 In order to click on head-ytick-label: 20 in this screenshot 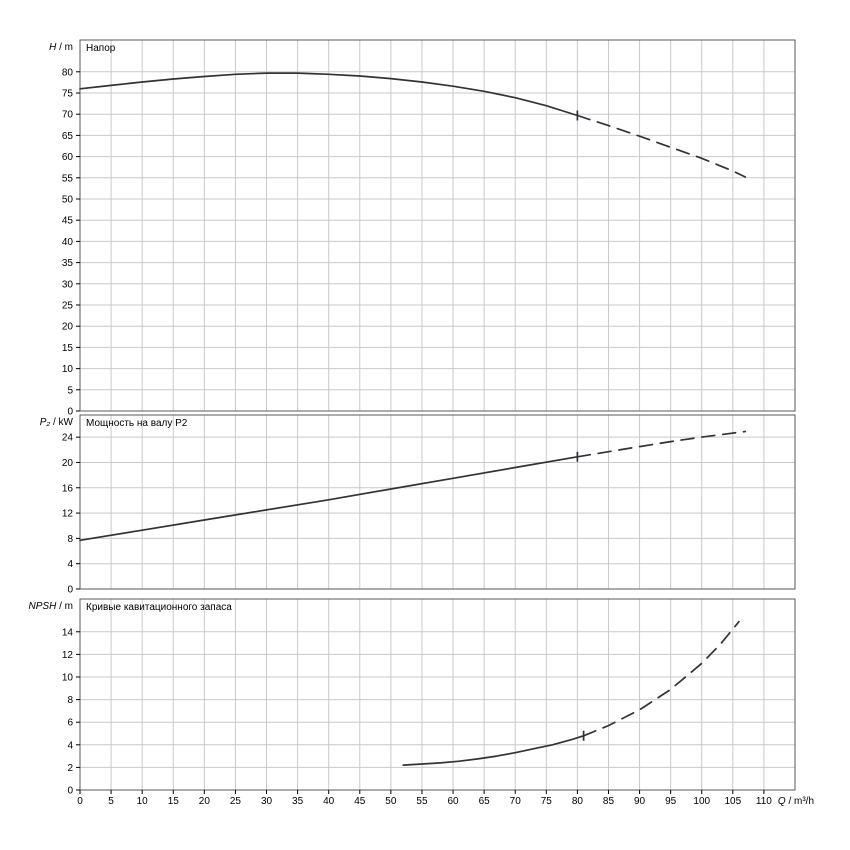, I will do `click(68, 327)`.